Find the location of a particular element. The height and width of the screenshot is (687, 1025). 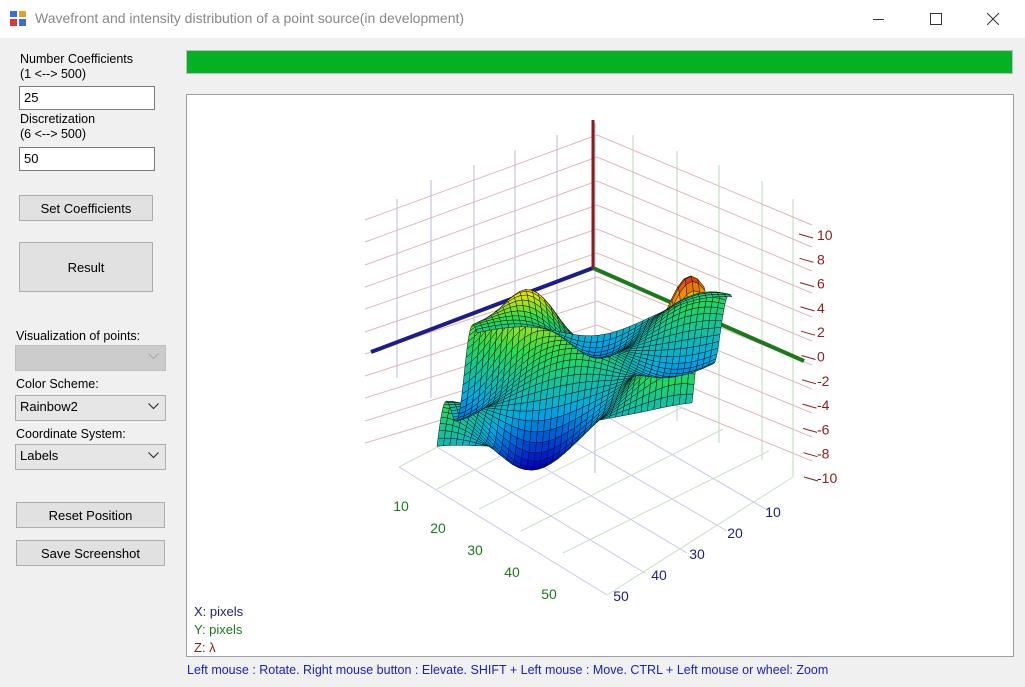

num-coefficients-label: Number Coefficients is located at coordinates (77, 59).